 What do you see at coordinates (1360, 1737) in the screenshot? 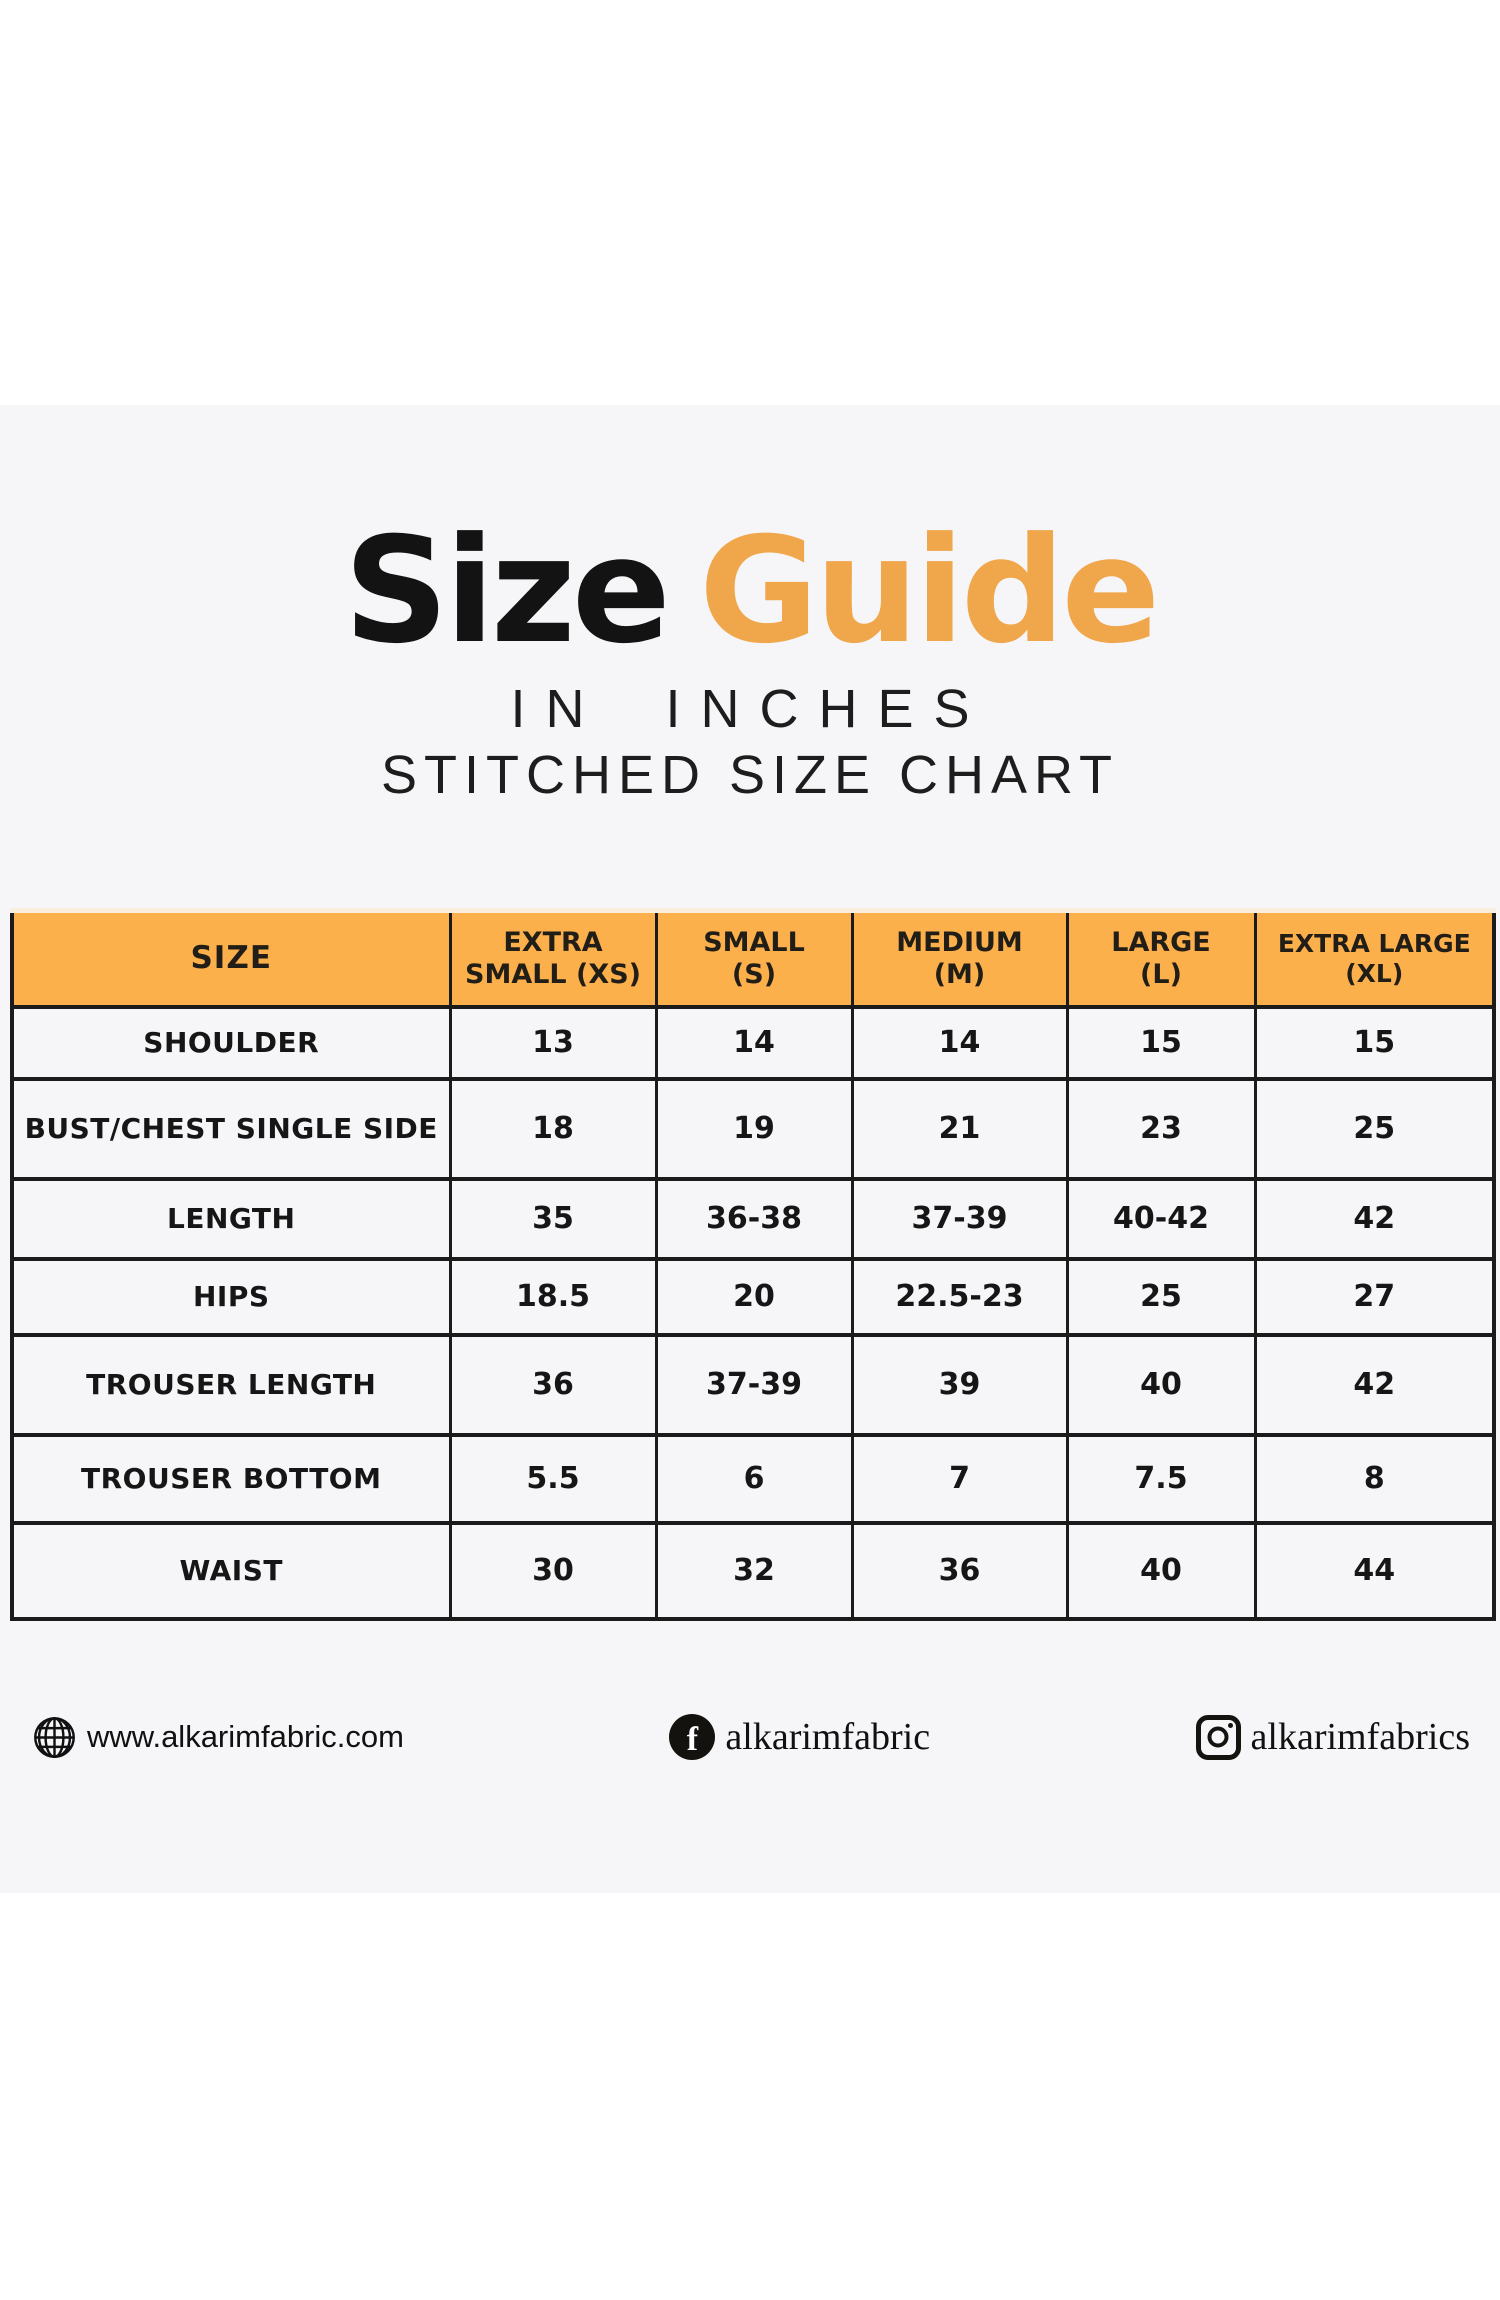
I see `instagram-handle: alkarimfabrics` at bounding box center [1360, 1737].